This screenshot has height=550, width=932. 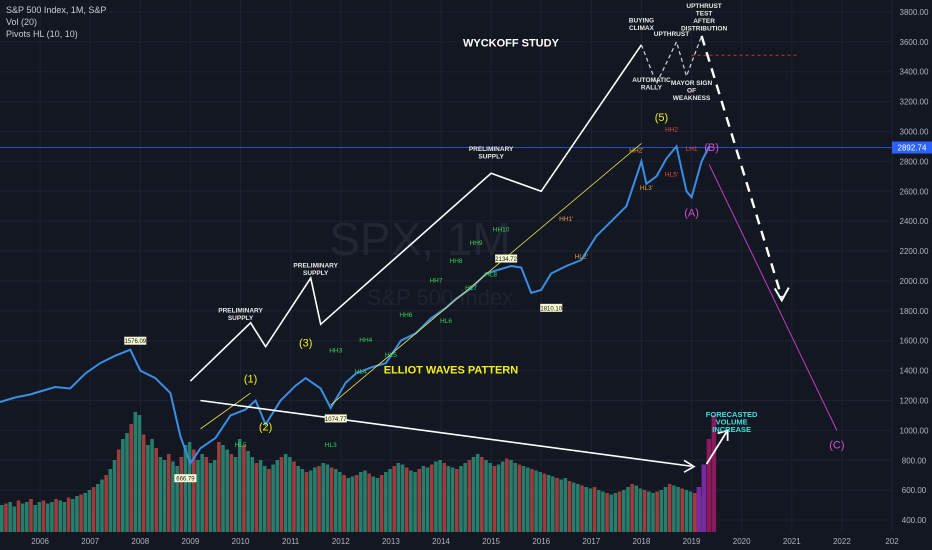 I want to click on pivot-label: HH2', so click(x=636, y=150).